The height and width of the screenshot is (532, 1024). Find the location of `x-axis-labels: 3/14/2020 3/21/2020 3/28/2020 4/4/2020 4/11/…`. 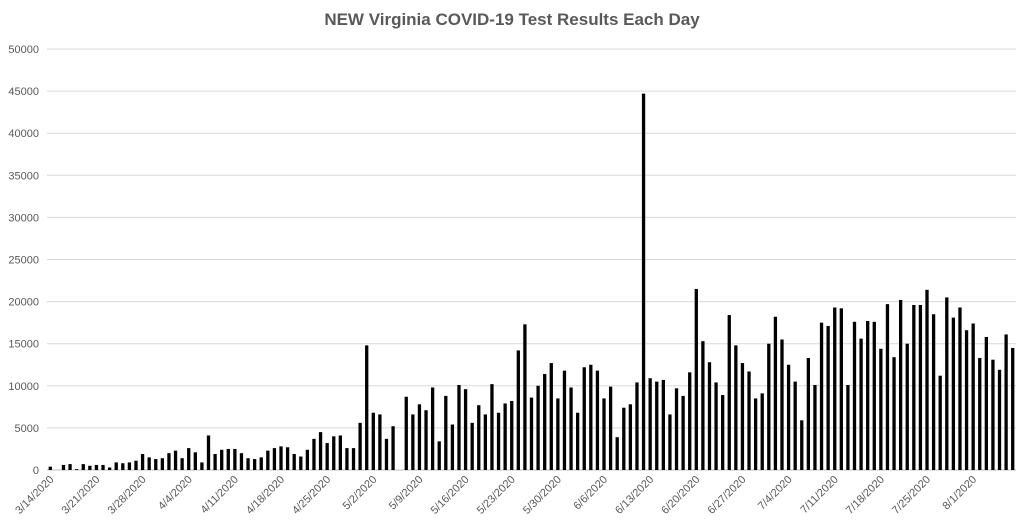

x-axis-labels: 3/14/2020 3/21/2020 3/28/2020 4/4/2020 4/11/… is located at coordinates (496, 495).